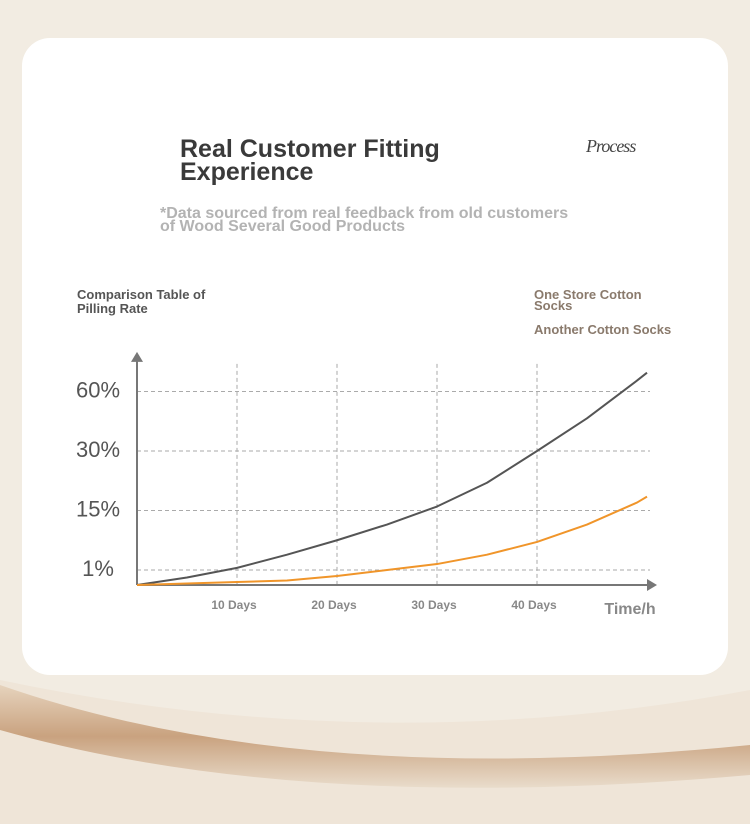 This screenshot has height=824, width=750. Describe the element at coordinates (652, 585) in the screenshot. I see `x-axis-arrow` at that location.